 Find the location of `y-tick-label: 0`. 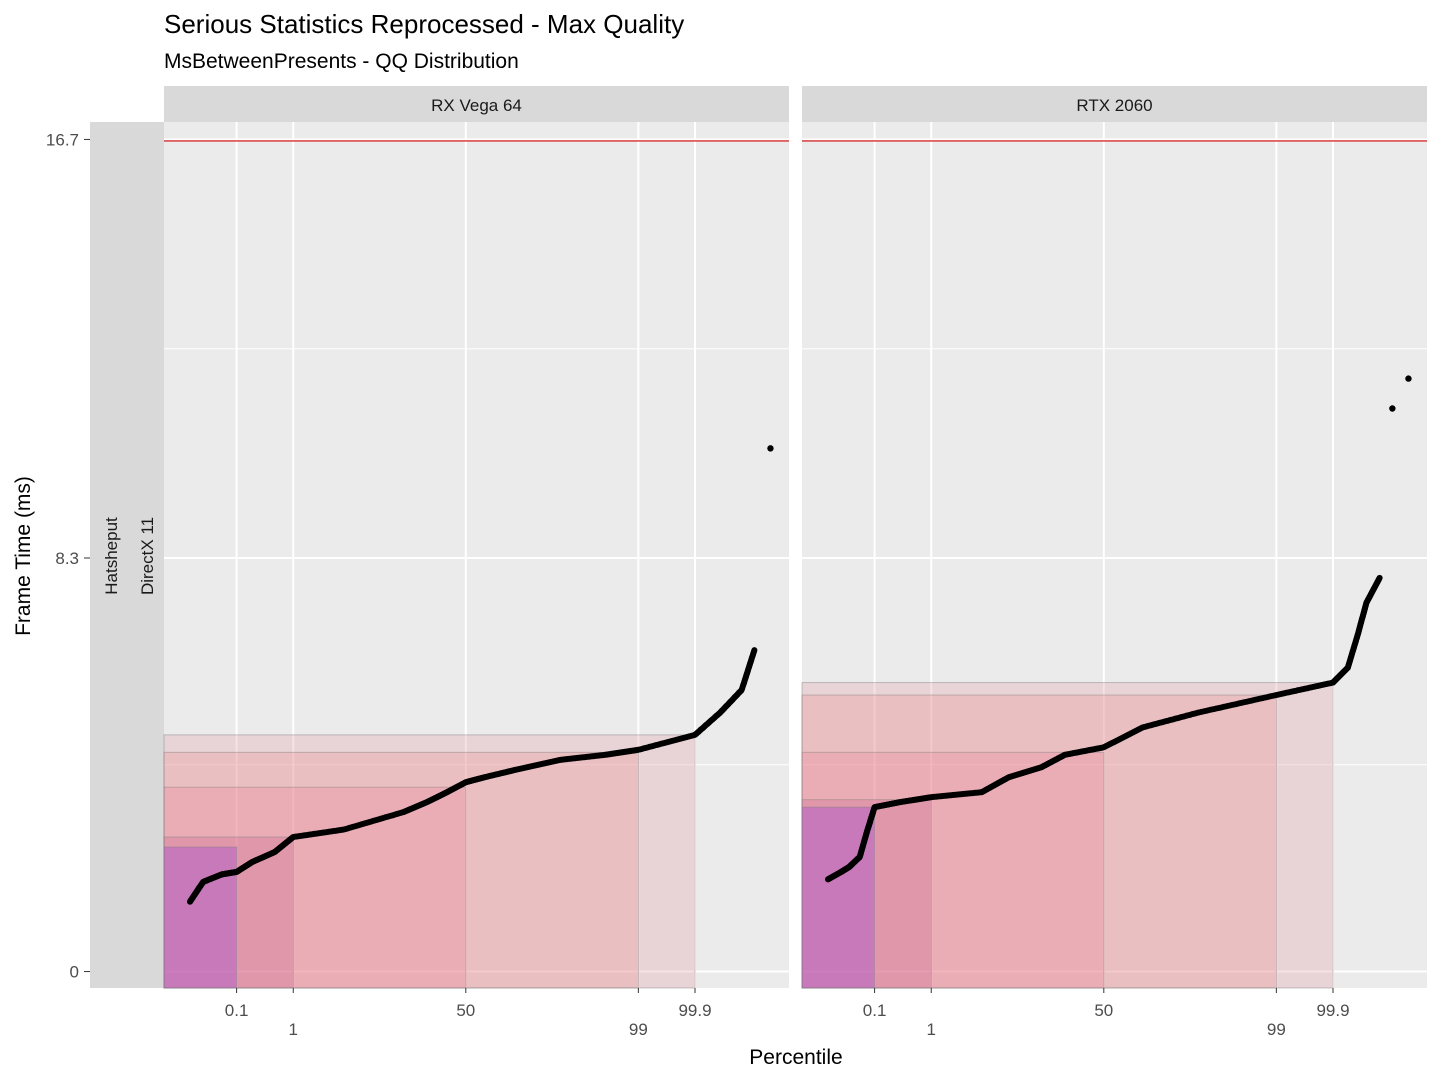

y-tick-label: 0 is located at coordinates (74, 972).